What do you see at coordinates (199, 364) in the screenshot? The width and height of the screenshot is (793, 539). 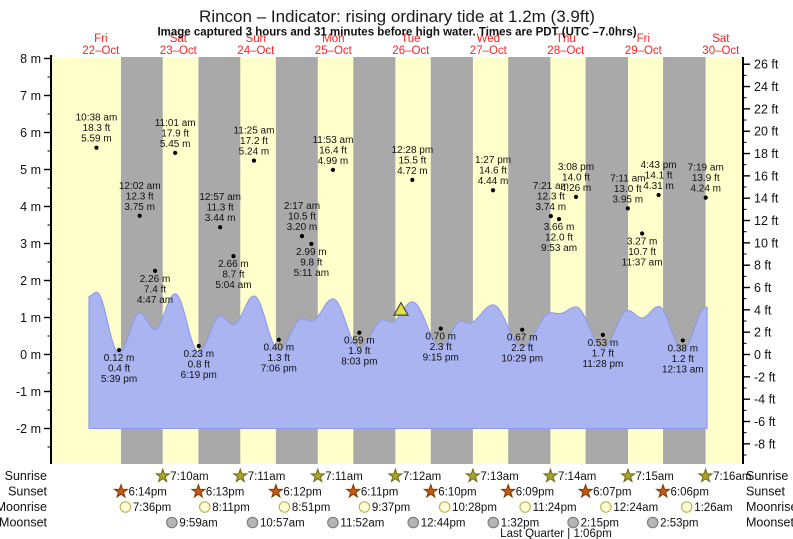 I see `low-tide-label: 0.8 ft` at bounding box center [199, 364].